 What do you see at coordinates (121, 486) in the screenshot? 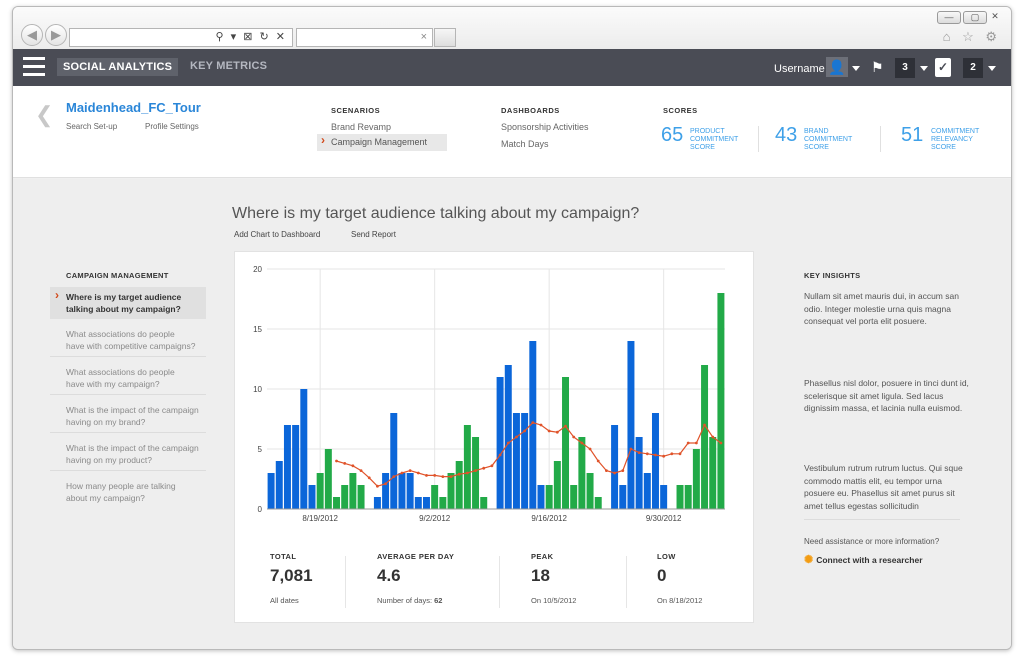
I see `list-item-text: How many people are talking` at bounding box center [121, 486].